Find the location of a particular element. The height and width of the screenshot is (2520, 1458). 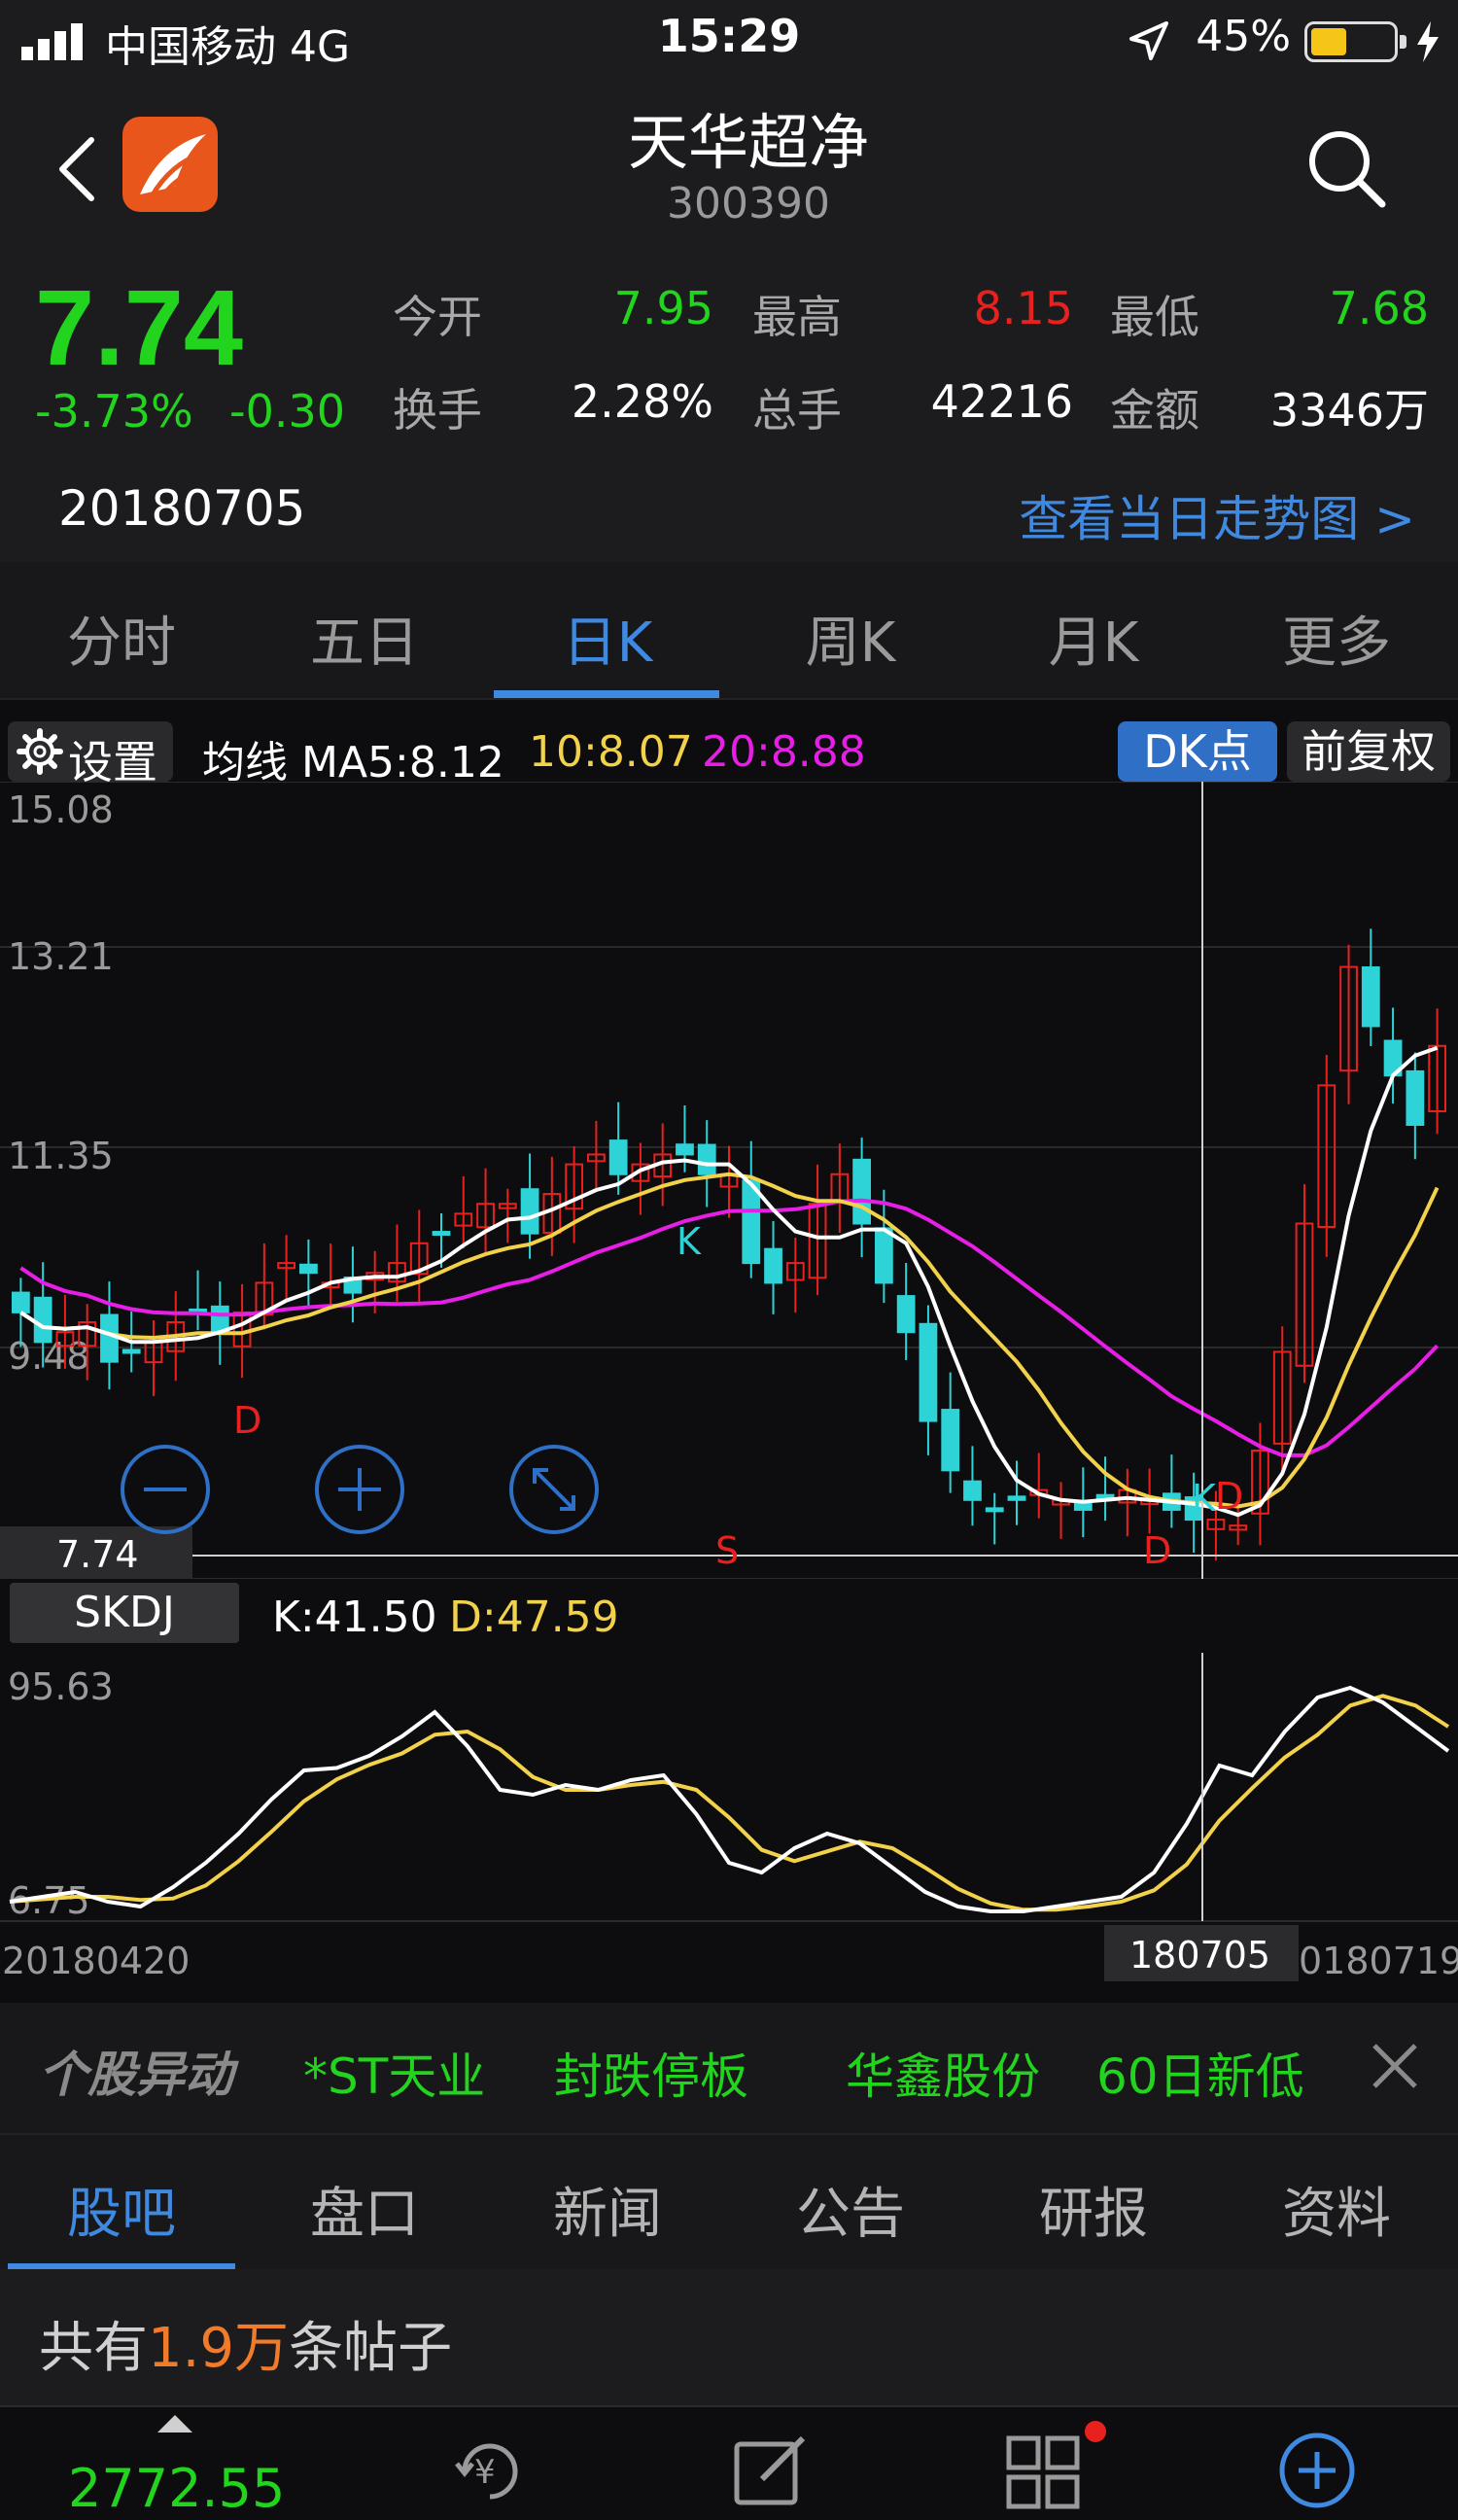

post-count-row: 共有1.9万条帖子 is located at coordinates (729, 2337).